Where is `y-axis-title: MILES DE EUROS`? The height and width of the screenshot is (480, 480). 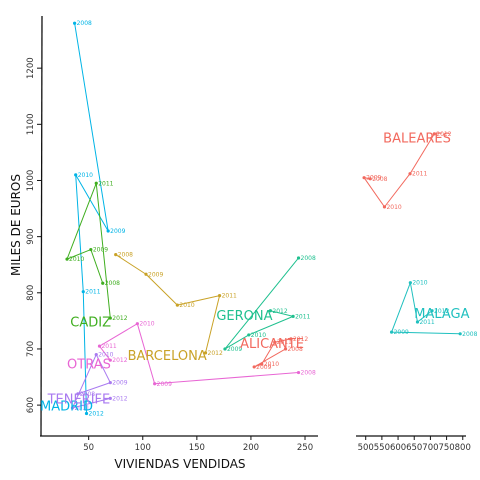
y-axis-title: MILES DE EUROS is located at coordinates (16, 225).